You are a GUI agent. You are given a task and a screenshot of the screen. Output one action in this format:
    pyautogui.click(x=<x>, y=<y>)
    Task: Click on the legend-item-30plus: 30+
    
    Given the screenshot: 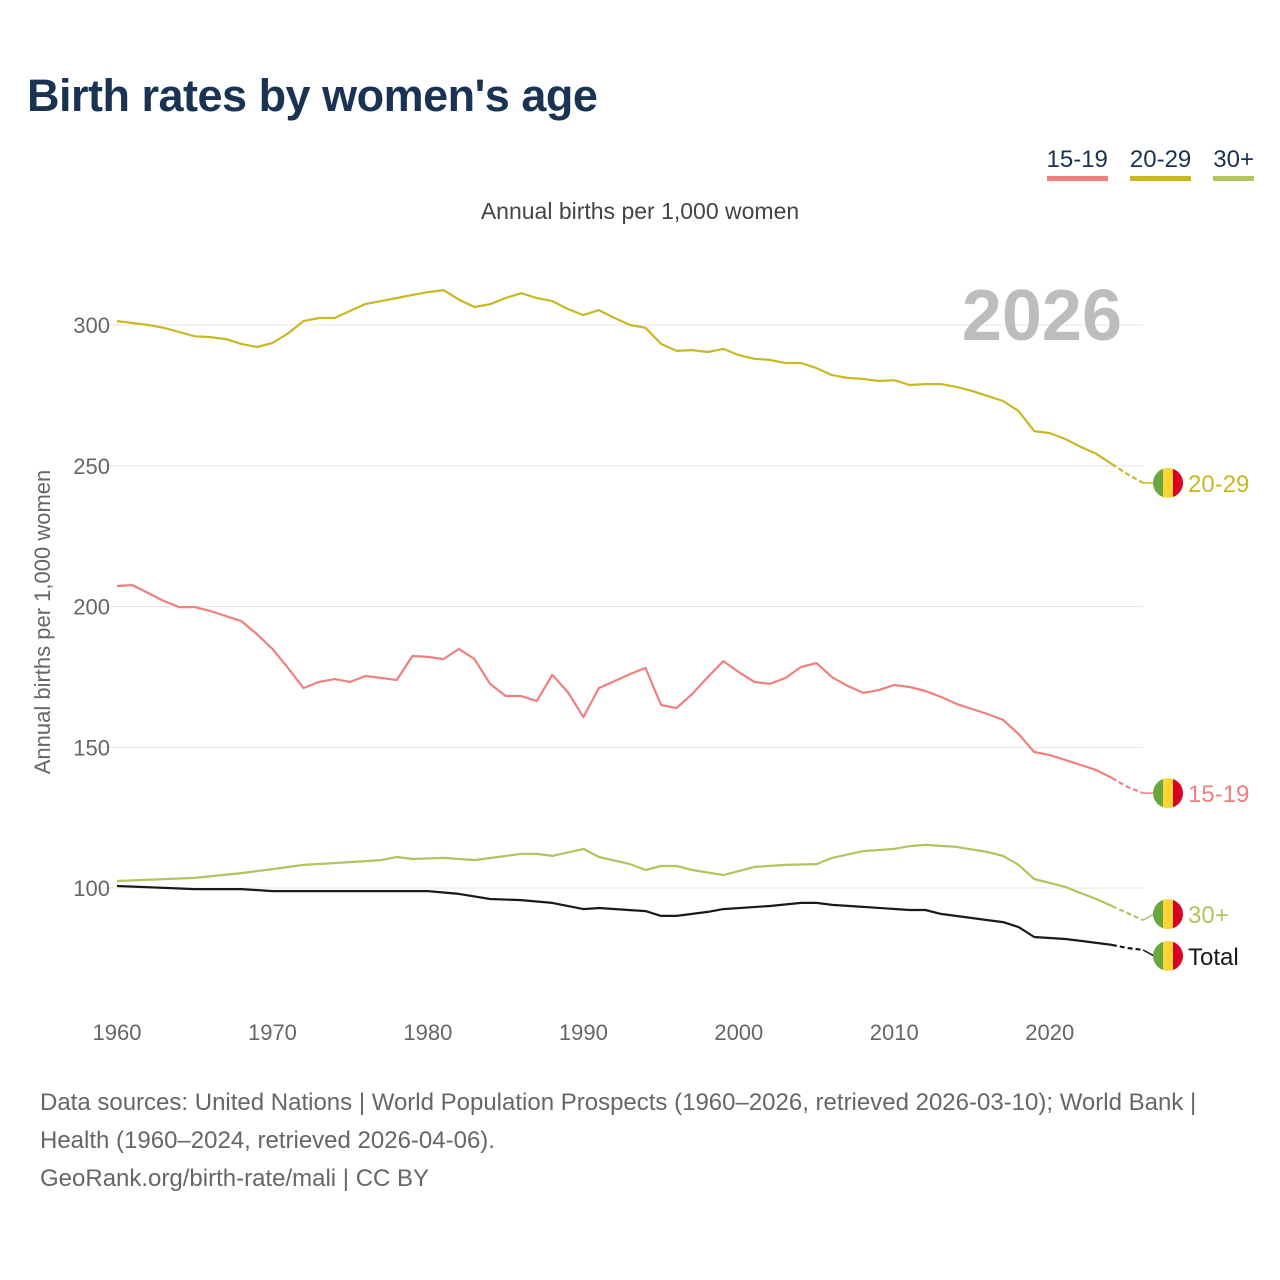 What is the action you would take?
    pyautogui.click(x=1233, y=163)
    